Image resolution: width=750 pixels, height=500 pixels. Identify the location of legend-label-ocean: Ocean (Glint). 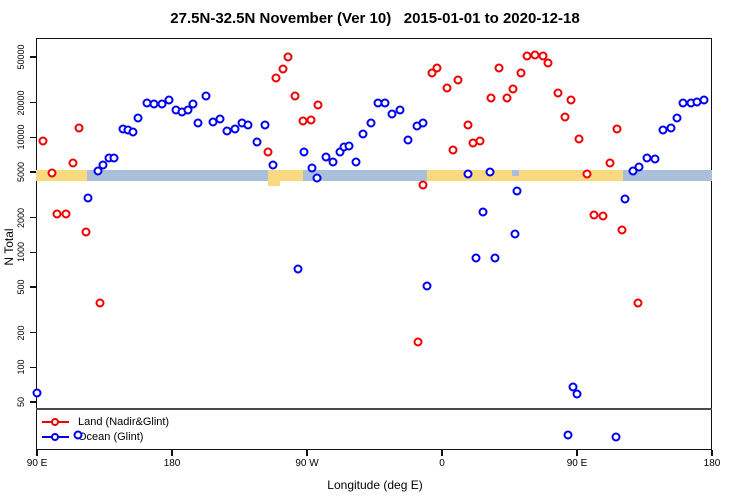
(111, 437).